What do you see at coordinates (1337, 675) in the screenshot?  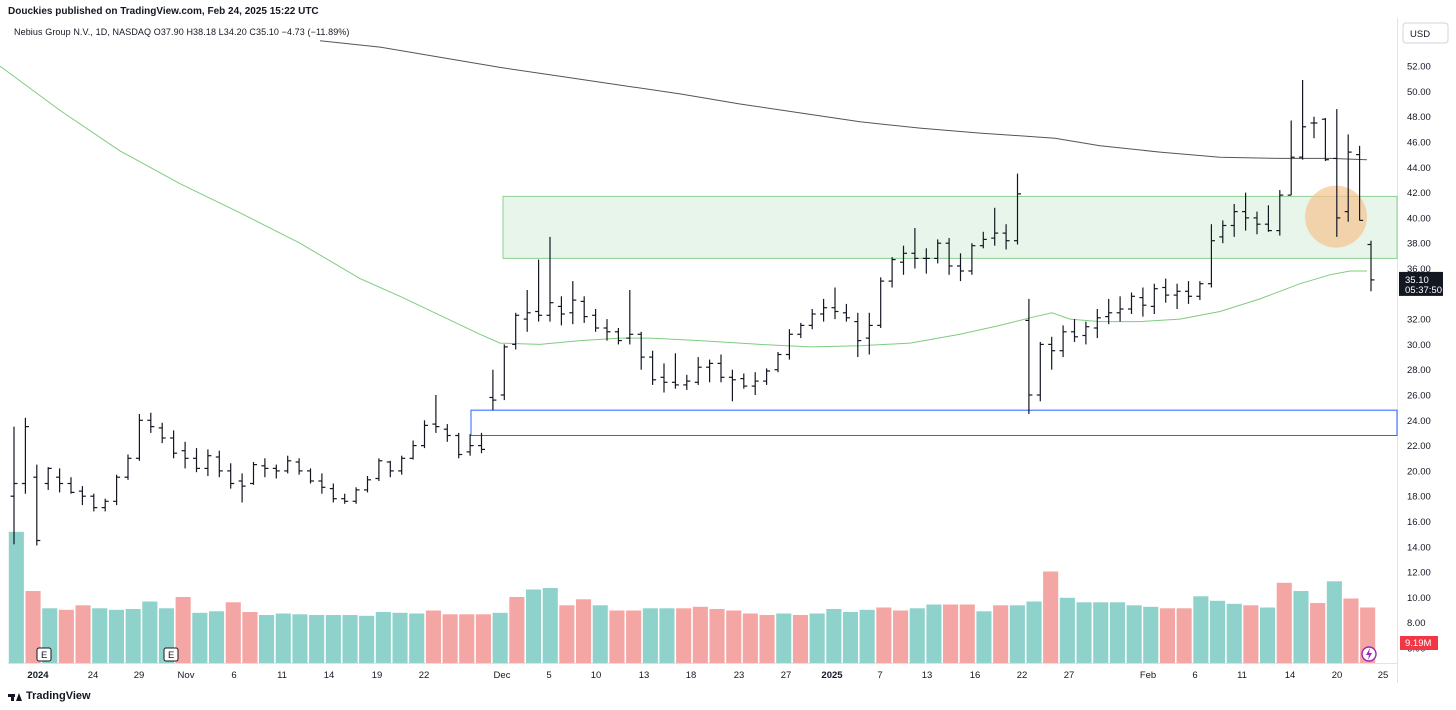 I see `time-tick-label: 20` at bounding box center [1337, 675].